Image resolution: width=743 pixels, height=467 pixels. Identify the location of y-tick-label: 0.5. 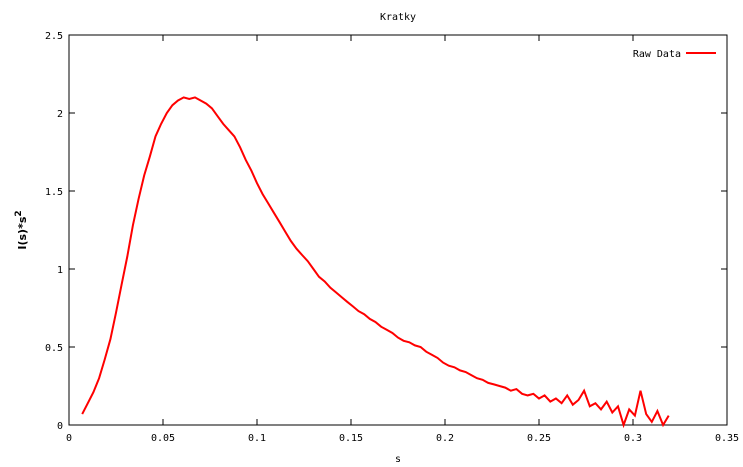
(54, 348).